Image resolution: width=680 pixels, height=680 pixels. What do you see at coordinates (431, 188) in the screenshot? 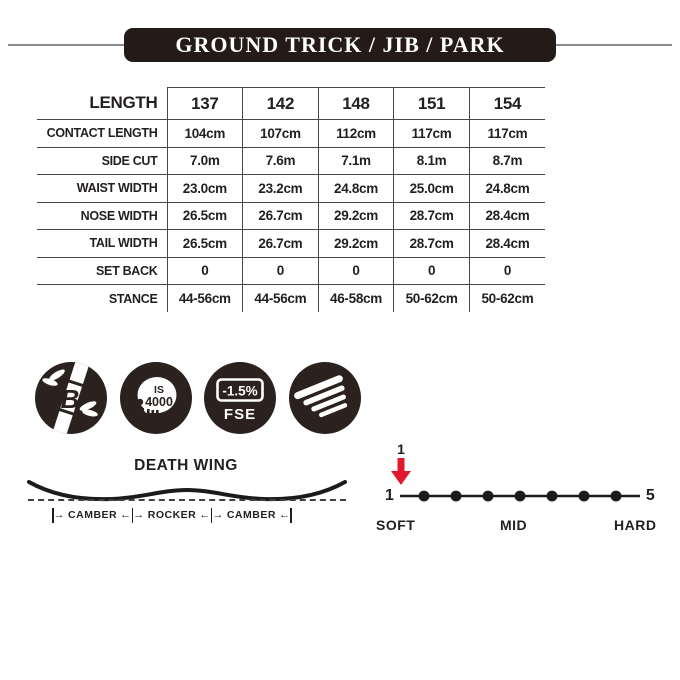
I see `spec-value: 25.0cm` at bounding box center [431, 188].